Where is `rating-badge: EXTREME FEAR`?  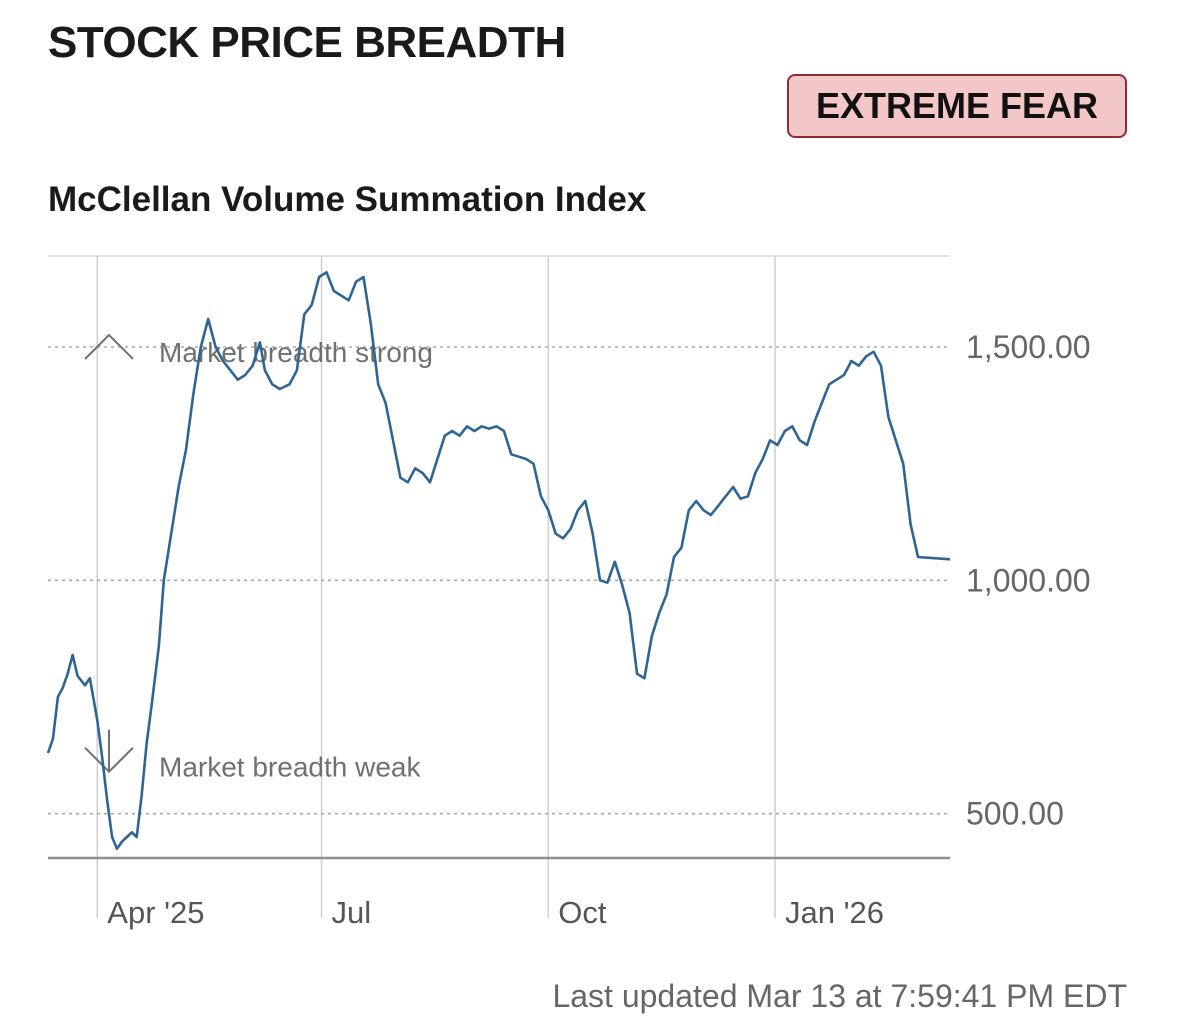 rating-badge: EXTREME FEAR is located at coordinates (957, 106).